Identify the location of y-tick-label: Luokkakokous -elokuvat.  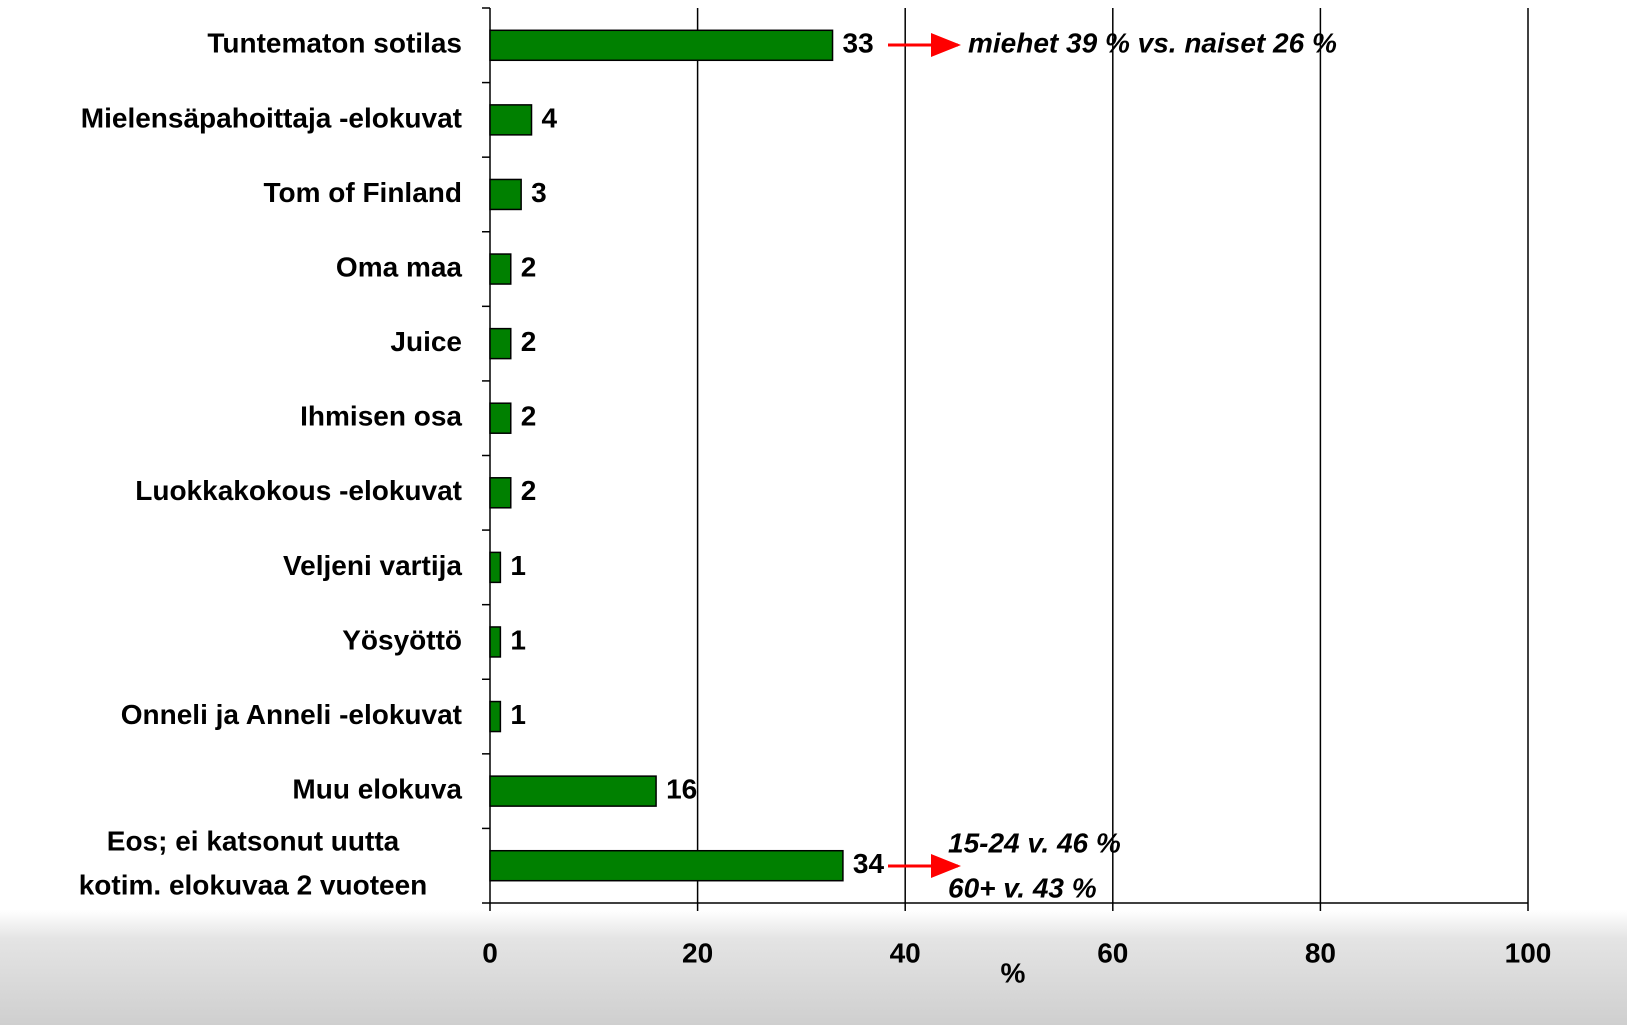
(298, 490).